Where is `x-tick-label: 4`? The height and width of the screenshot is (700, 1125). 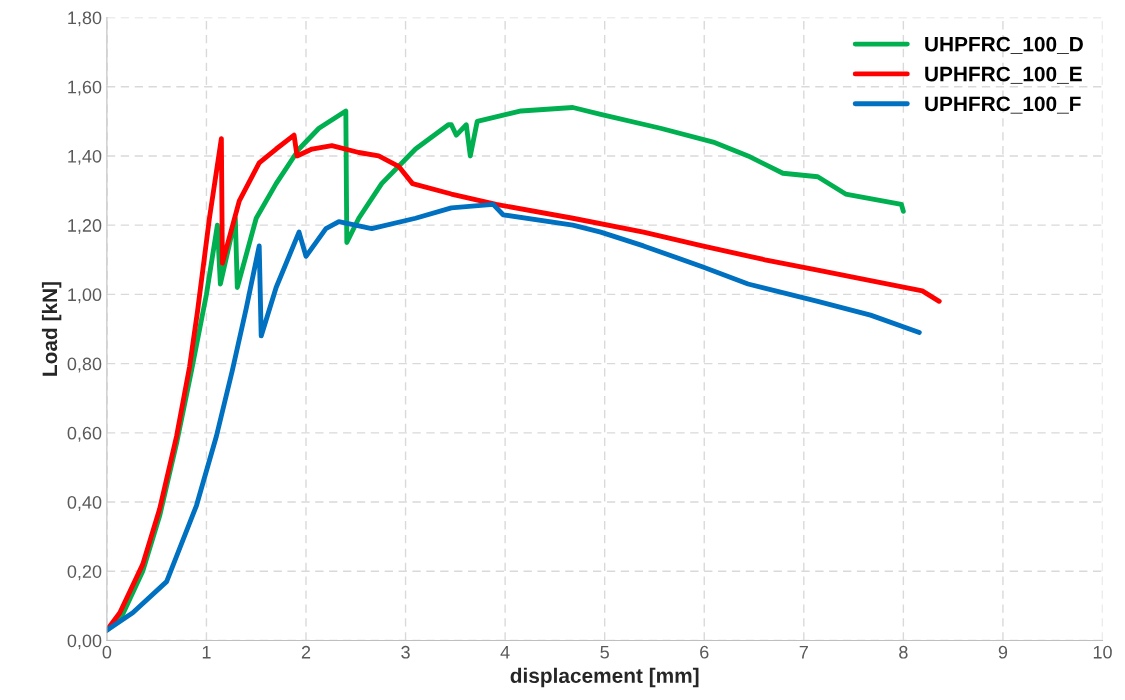
x-tick-label: 4 is located at coordinates (505, 652).